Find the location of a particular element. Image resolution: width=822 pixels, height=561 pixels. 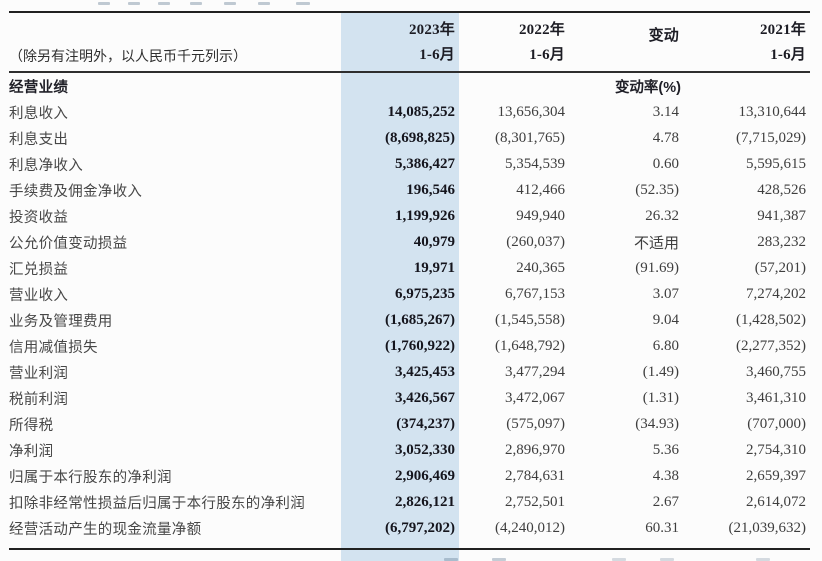

cell-change: 3.07 is located at coordinates (665, 293).